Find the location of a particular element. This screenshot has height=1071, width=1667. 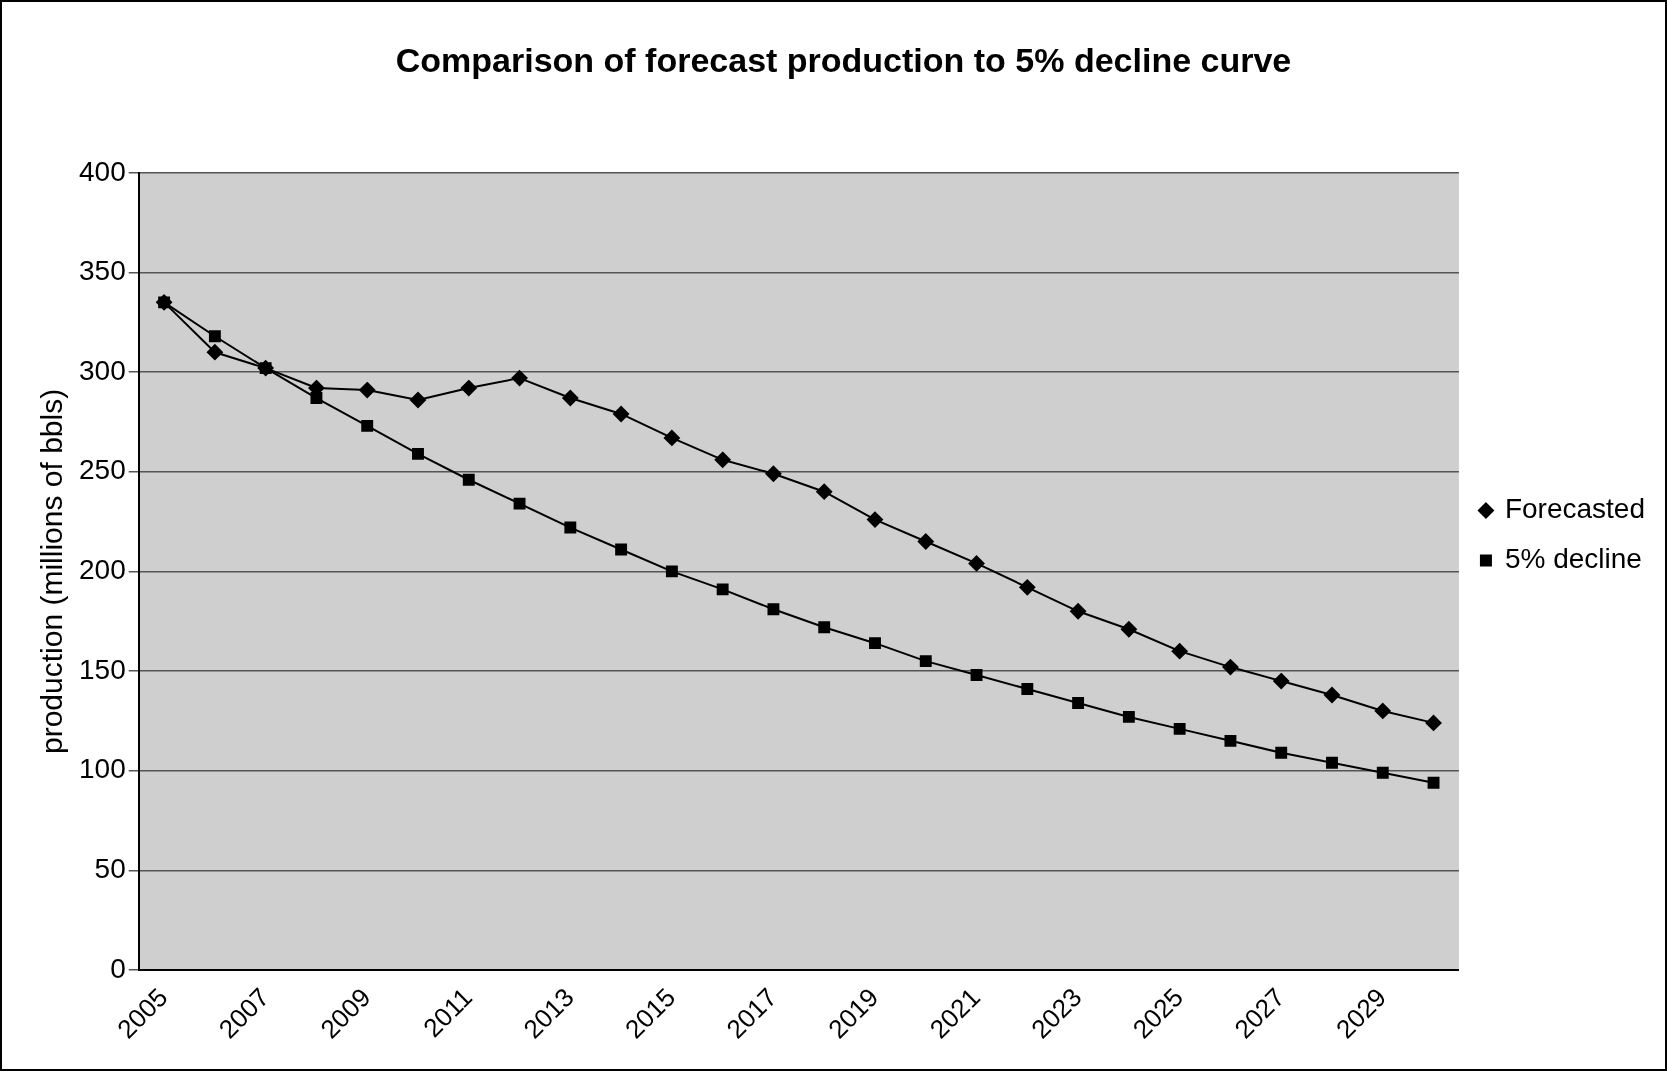

legend-label: Forecasted is located at coordinates (1575, 509).